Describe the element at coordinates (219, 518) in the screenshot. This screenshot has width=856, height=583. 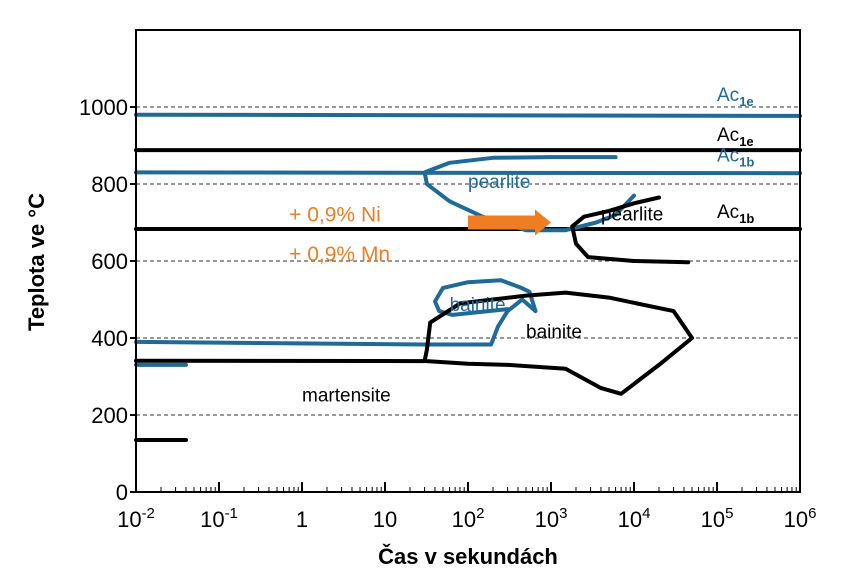
I see `x-tick-label-1: 10⁻¹` at that location.